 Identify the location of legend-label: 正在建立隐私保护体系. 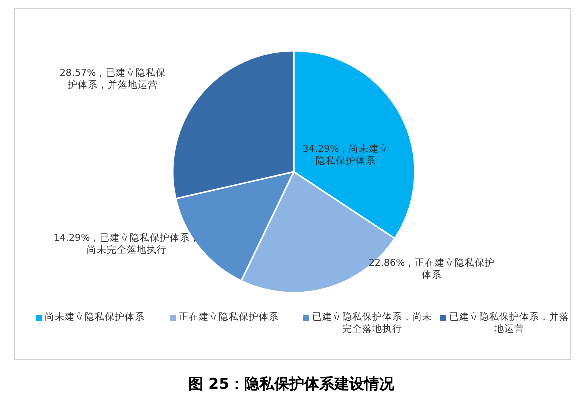
(229, 318).